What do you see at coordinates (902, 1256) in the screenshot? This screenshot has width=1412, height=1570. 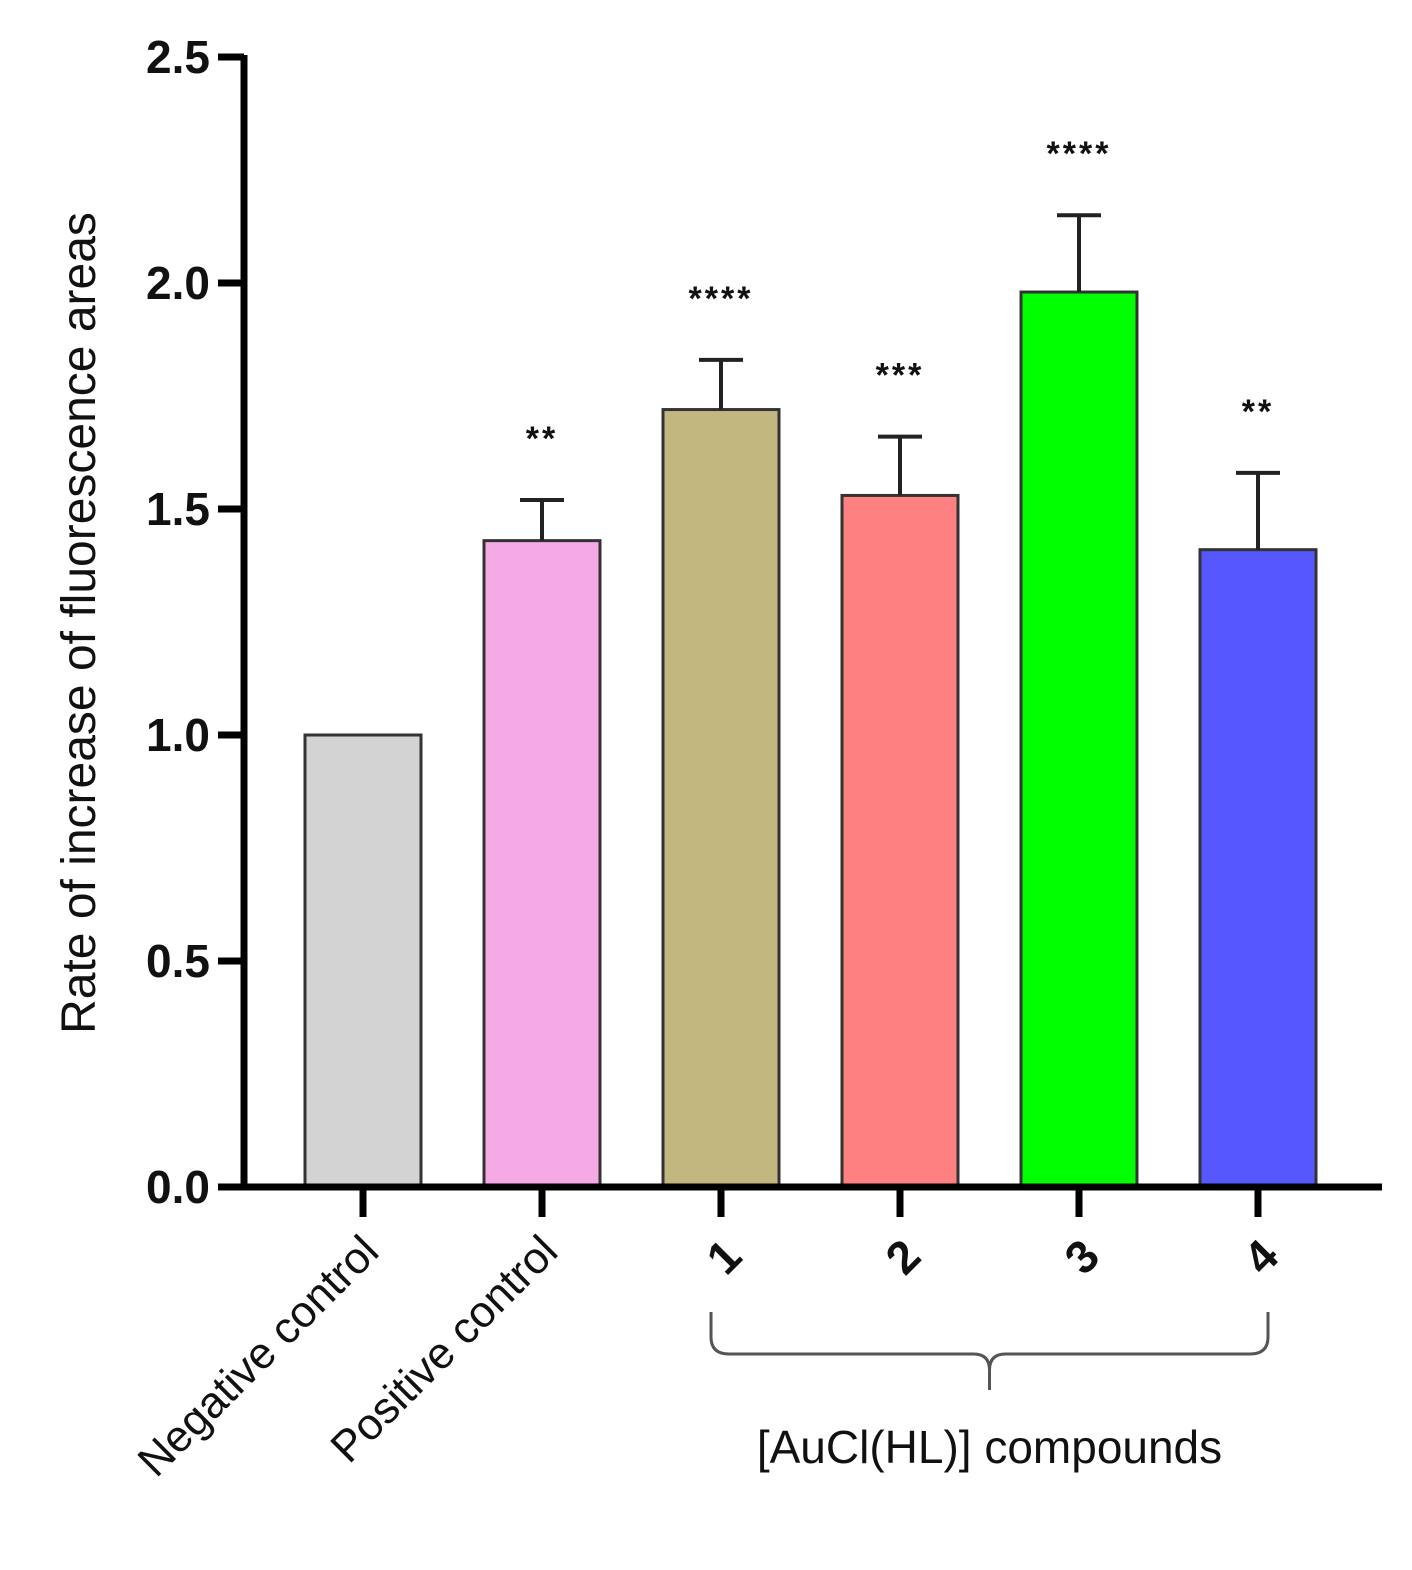 I see `x-tick-label-2: 2` at bounding box center [902, 1256].